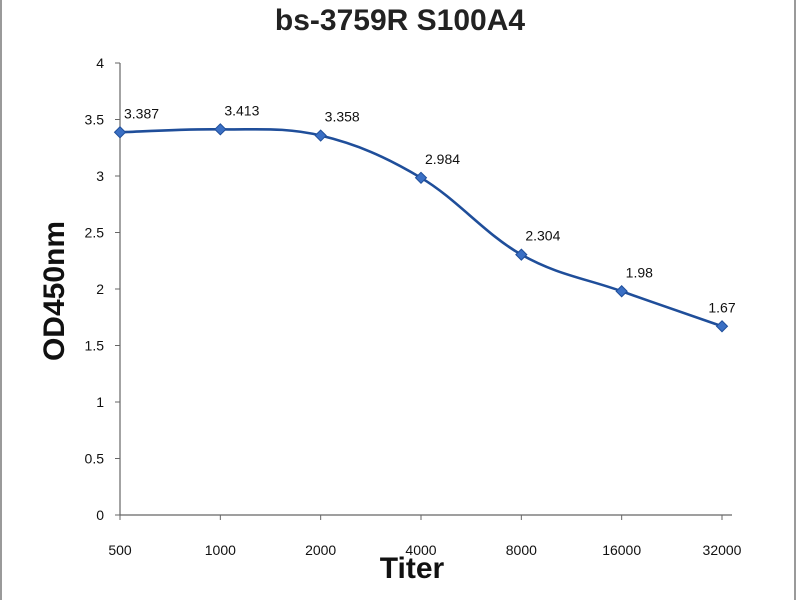  What do you see at coordinates (120, 550) in the screenshot?
I see `x-tick-label: 500` at bounding box center [120, 550].